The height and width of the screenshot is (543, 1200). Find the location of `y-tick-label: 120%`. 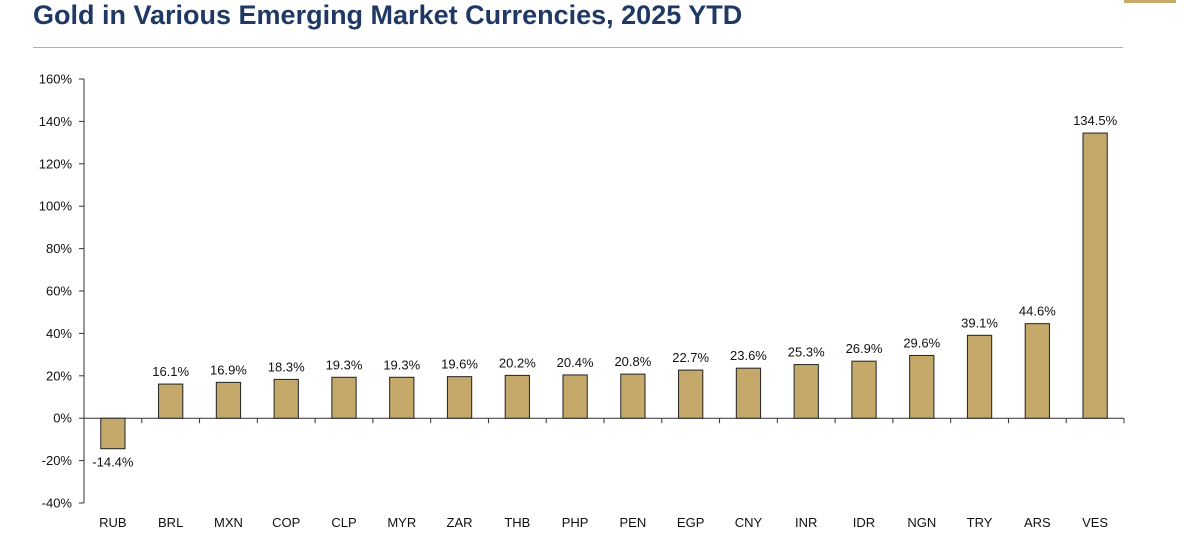

y-tick-label: 120% is located at coordinates (56, 163).